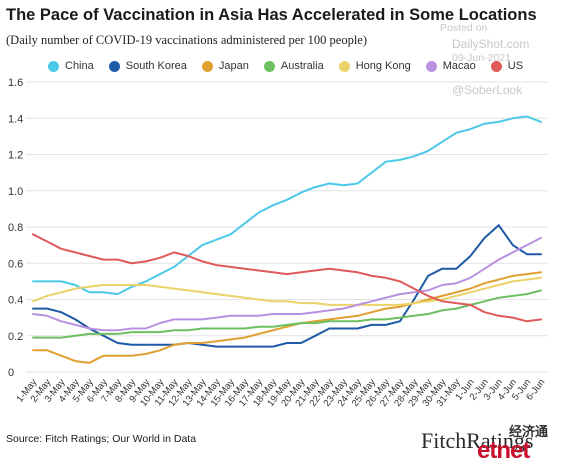 The height and width of the screenshot is (465, 564). Describe the element at coordinates (15, 119) in the screenshot. I see `y-tick-label: 1.4` at that location.